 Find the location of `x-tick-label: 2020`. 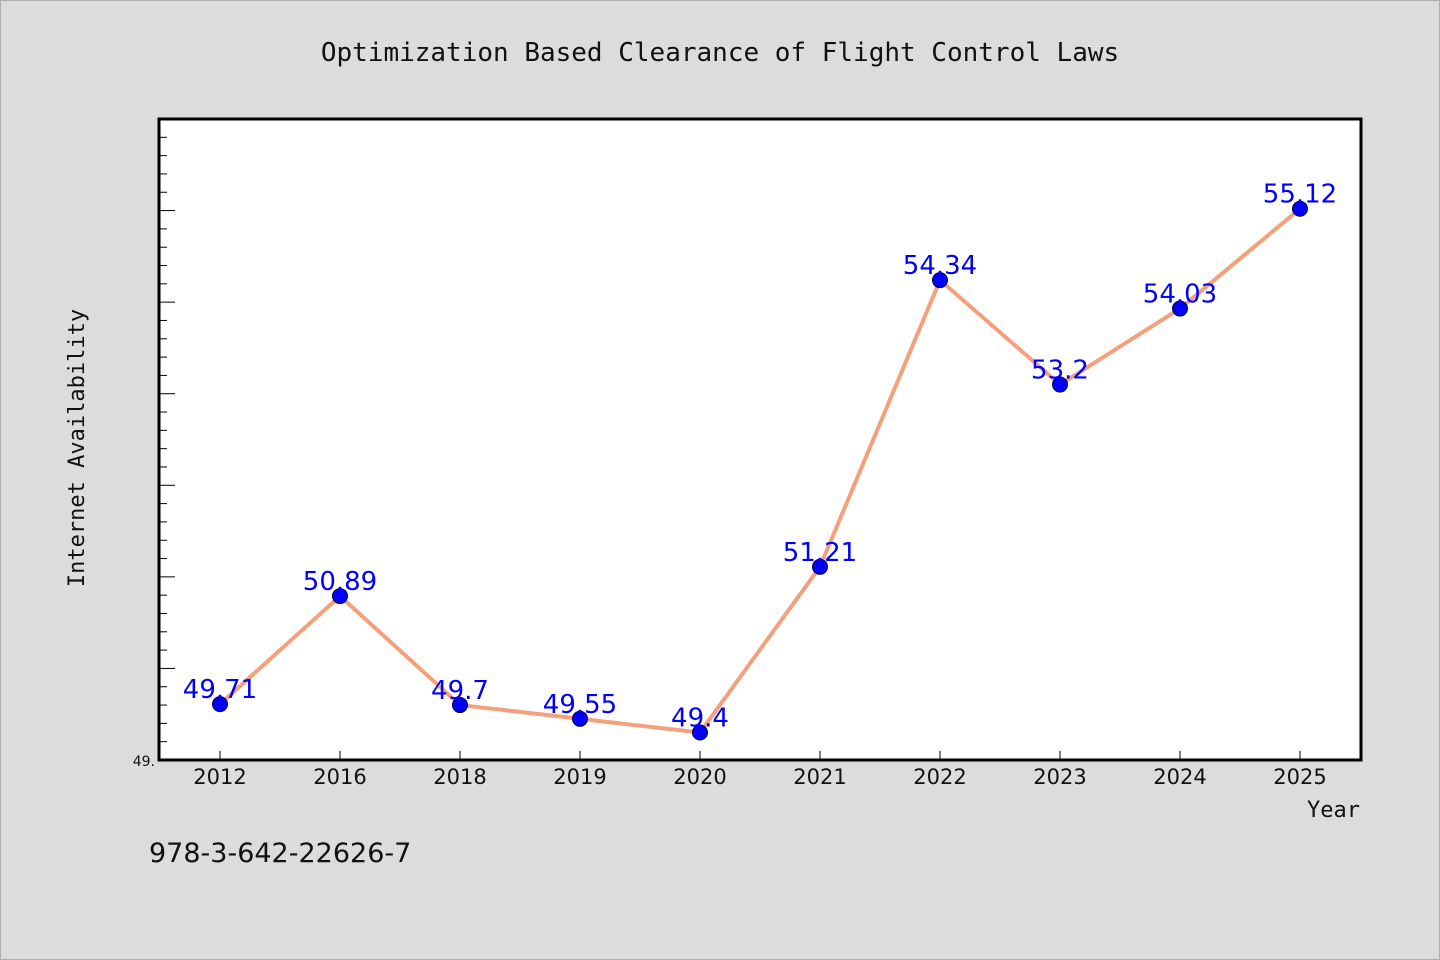

x-tick-label: 2020 is located at coordinates (699, 777).